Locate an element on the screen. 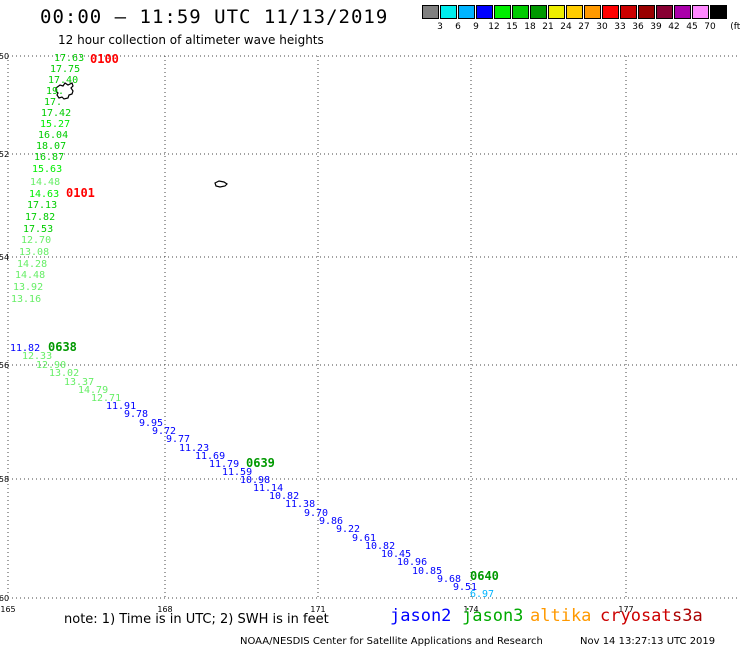 This screenshot has height=650, width=740. wave-height-label: 9.72 is located at coordinates (164, 431).